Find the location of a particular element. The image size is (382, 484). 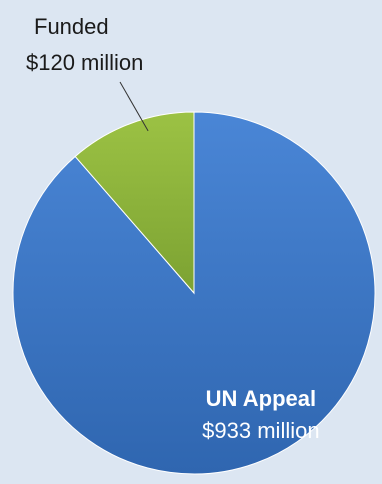

slice-label-value: $933 million is located at coordinates (260, 430).